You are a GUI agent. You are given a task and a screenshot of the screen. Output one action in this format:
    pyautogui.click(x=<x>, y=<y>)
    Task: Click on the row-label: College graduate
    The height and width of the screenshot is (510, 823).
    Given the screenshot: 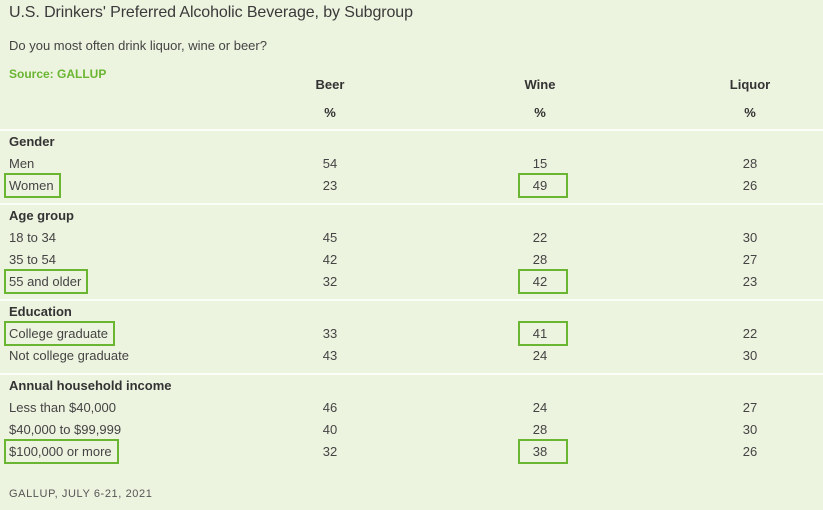 What is the action you would take?
    pyautogui.click(x=59, y=333)
    